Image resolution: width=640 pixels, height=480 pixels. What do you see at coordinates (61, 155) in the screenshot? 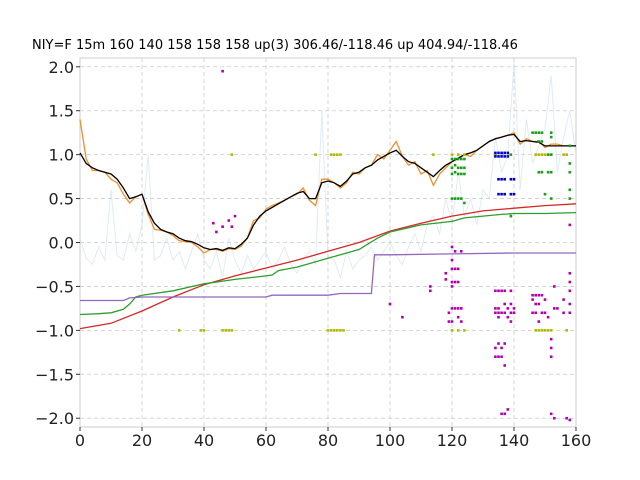
I see `y-tick-label: 1.0` at bounding box center [61, 155].